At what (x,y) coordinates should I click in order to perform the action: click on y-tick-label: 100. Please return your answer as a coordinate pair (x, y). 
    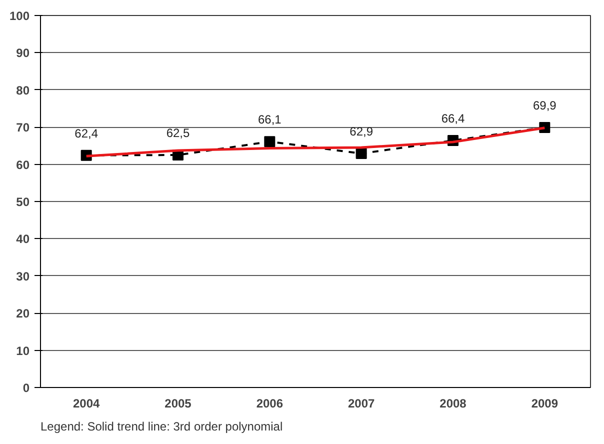
    Looking at the image, I should click on (19, 16).